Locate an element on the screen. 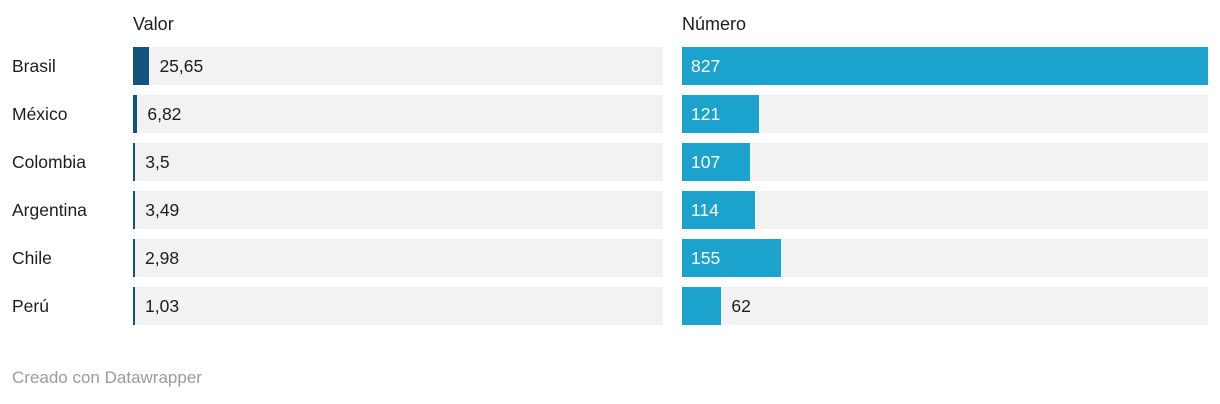  valor-bar-track: 25,65 is located at coordinates (398, 66).